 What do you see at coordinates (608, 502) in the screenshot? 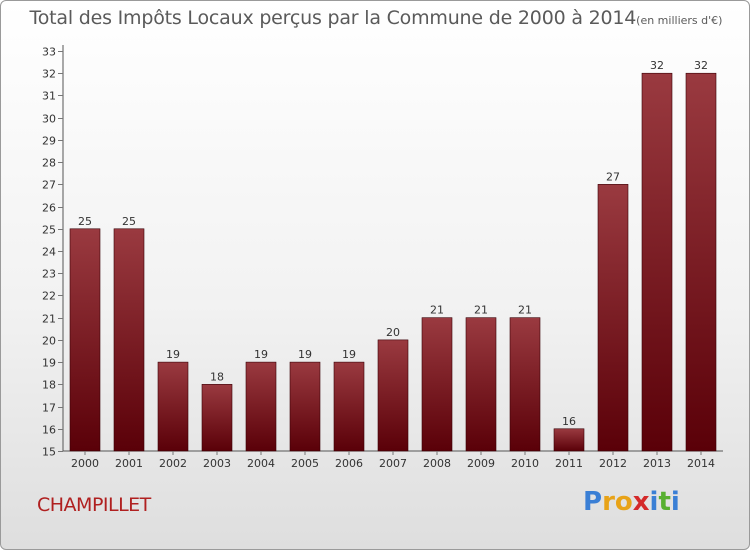
I see `logo-letter: r` at bounding box center [608, 502].